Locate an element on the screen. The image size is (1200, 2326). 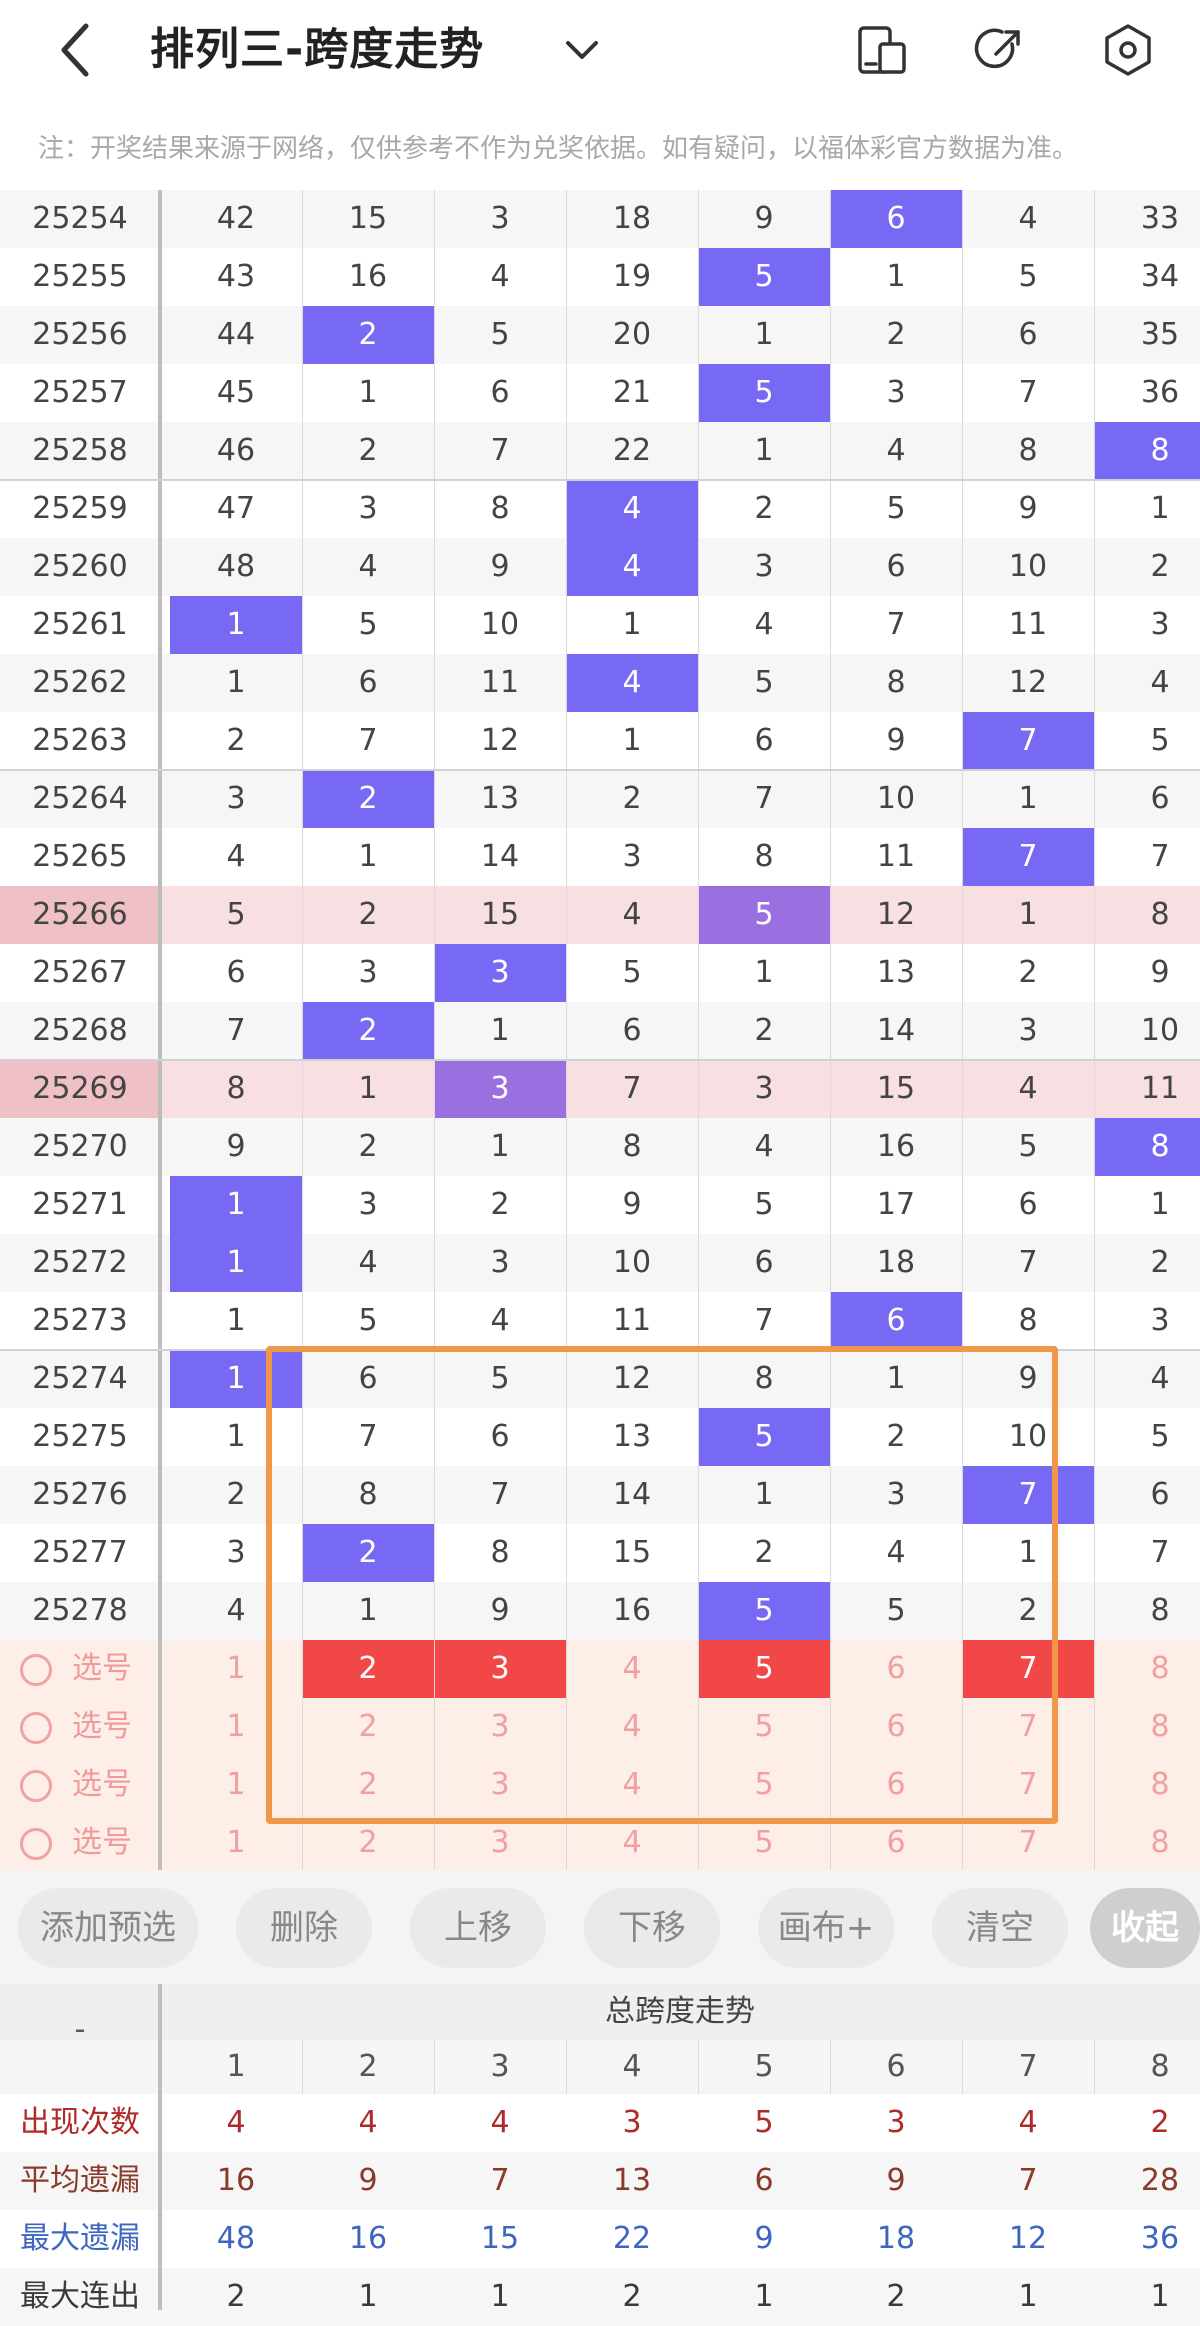
share-button is located at coordinates (1000, 50).